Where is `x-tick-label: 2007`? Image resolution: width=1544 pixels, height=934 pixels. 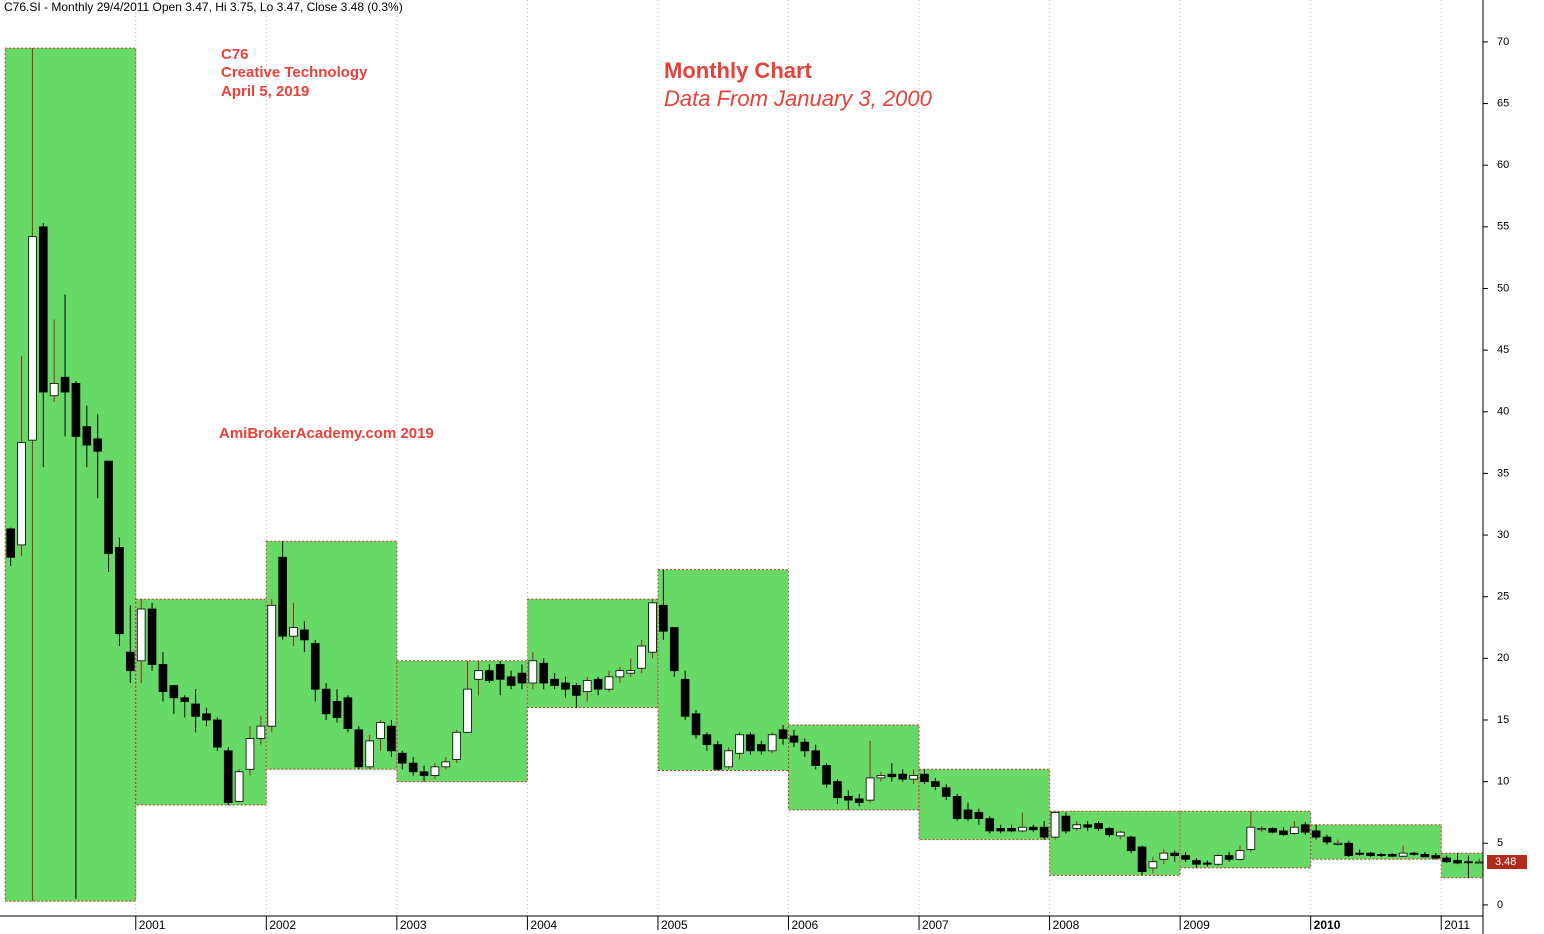 x-tick-label: 2007 is located at coordinates (935, 925).